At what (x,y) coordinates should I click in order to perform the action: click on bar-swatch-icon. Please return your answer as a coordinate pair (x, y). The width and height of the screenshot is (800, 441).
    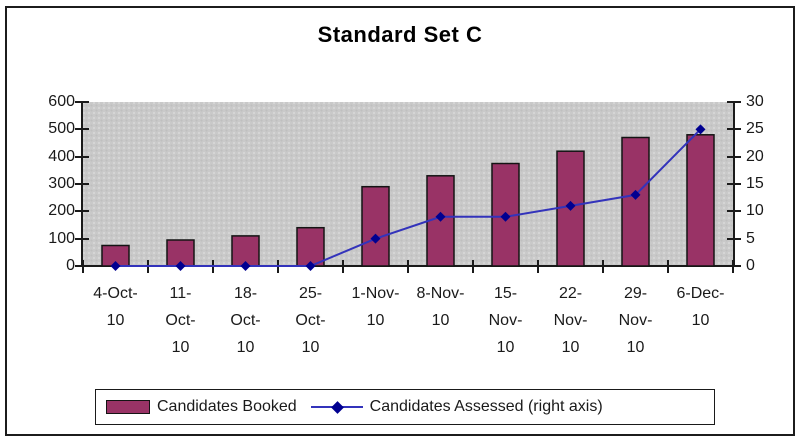
    Looking at the image, I should click on (128, 407).